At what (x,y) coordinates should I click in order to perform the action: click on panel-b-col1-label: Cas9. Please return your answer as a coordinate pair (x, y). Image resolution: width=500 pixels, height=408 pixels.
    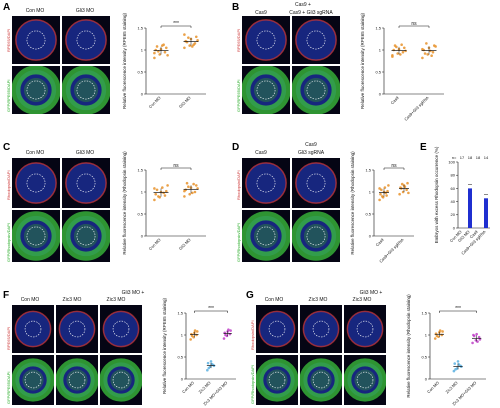
    Looking at the image, I should click on (261, 13).